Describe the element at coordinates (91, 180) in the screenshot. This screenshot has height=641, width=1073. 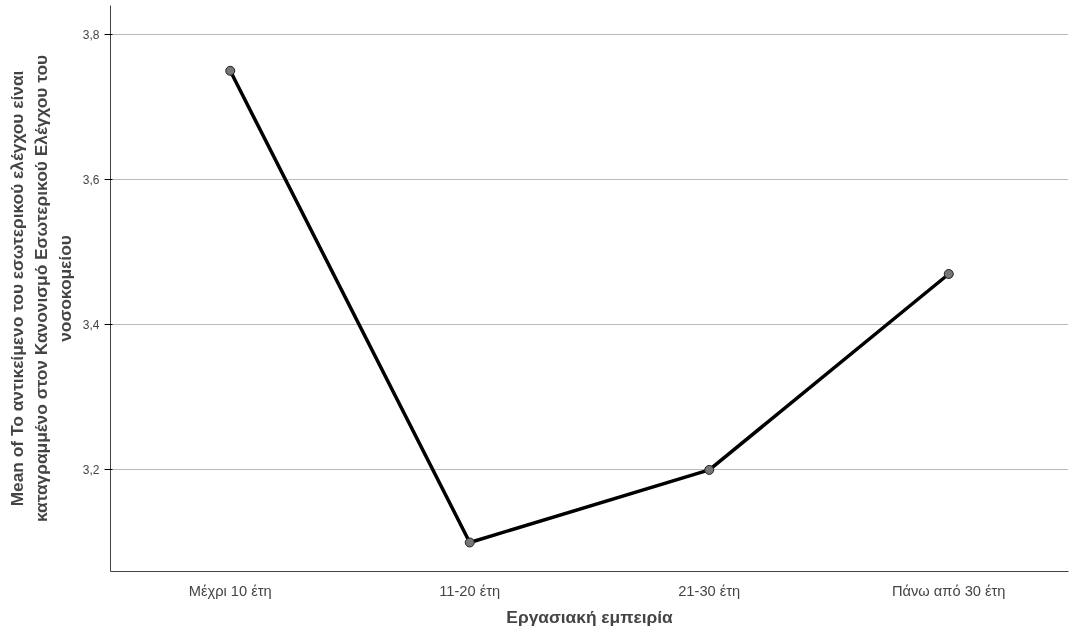
I see `y-tick-label: 3,6` at that location.